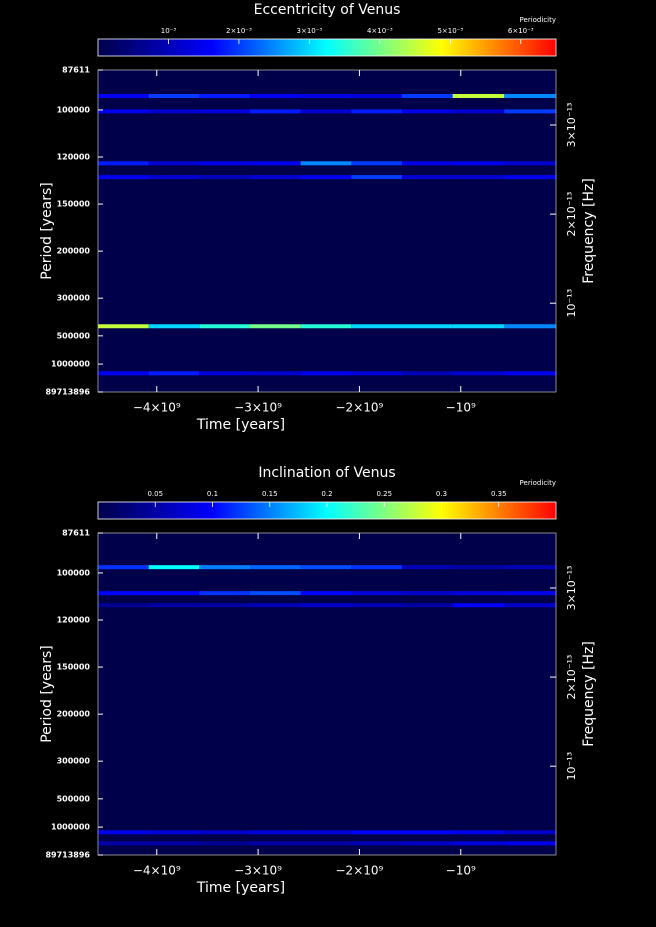  I want to click on colorbar-tick-label: 0.05, so click(155, 494).